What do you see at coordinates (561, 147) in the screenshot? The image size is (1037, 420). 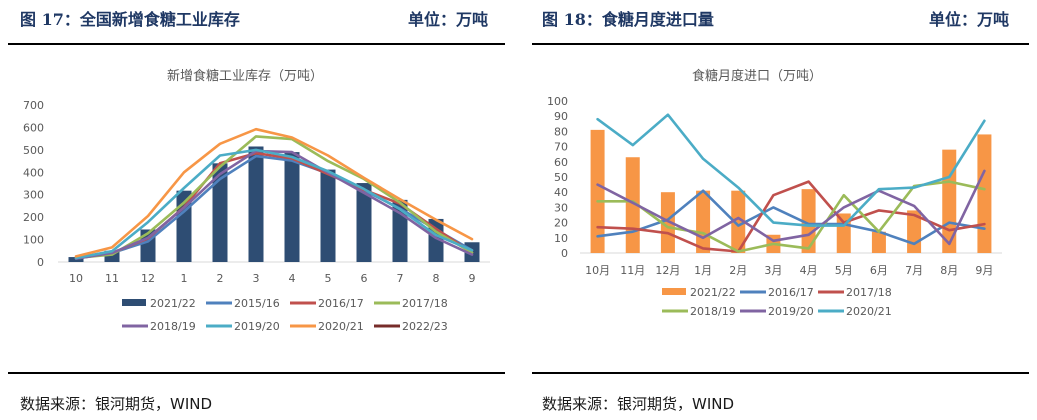 I see `y-tick-label: 70` at bounding box center [561, 147].